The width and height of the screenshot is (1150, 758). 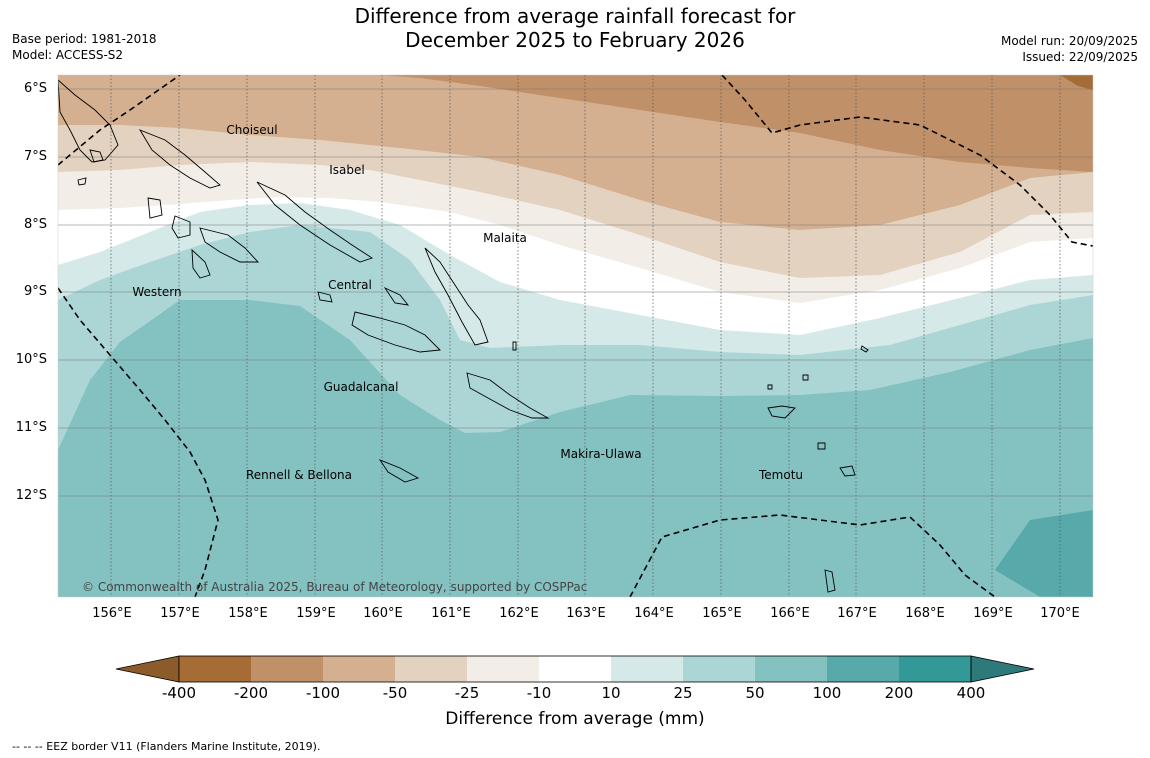 What do you see at coordinates (575, 719) in the screenshot?
I see `colorbar-title: Difference from average (mm)` at bounding box center [575, 719].